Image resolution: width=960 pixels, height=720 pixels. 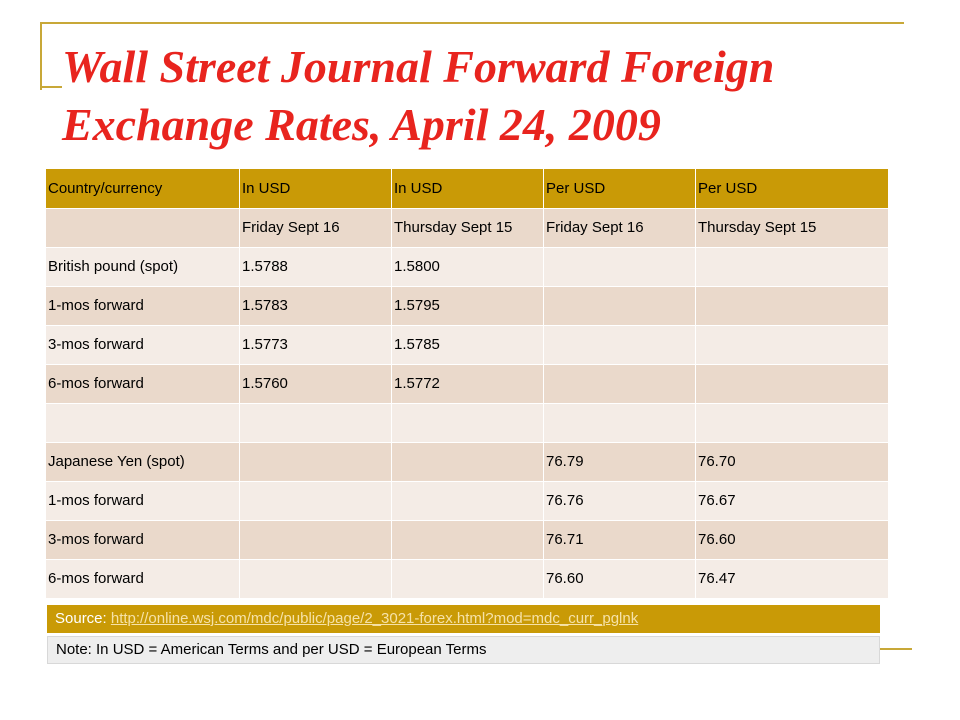 I want to click on table-cell: 76.79, so click(x=619, y=462).